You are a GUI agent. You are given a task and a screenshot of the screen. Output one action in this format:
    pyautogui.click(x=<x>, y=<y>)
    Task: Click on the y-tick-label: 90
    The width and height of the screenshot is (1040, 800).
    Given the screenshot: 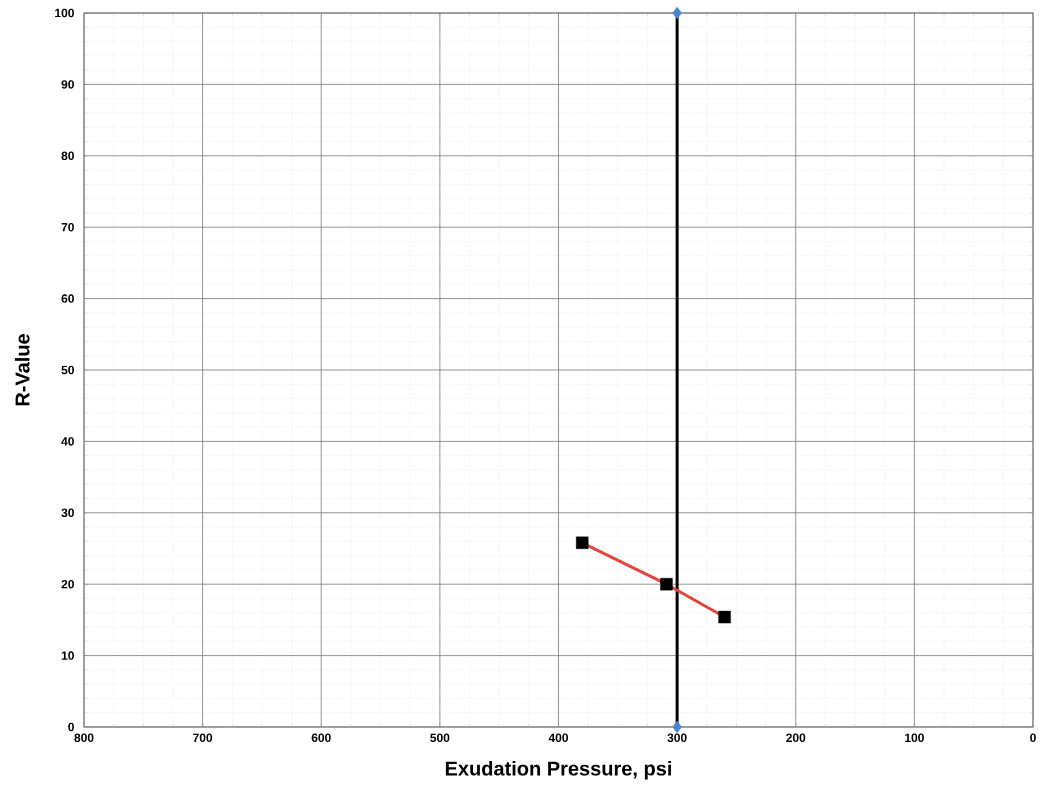 What is the action you would take?
    pyautogui.click(x=67, y=84)
    